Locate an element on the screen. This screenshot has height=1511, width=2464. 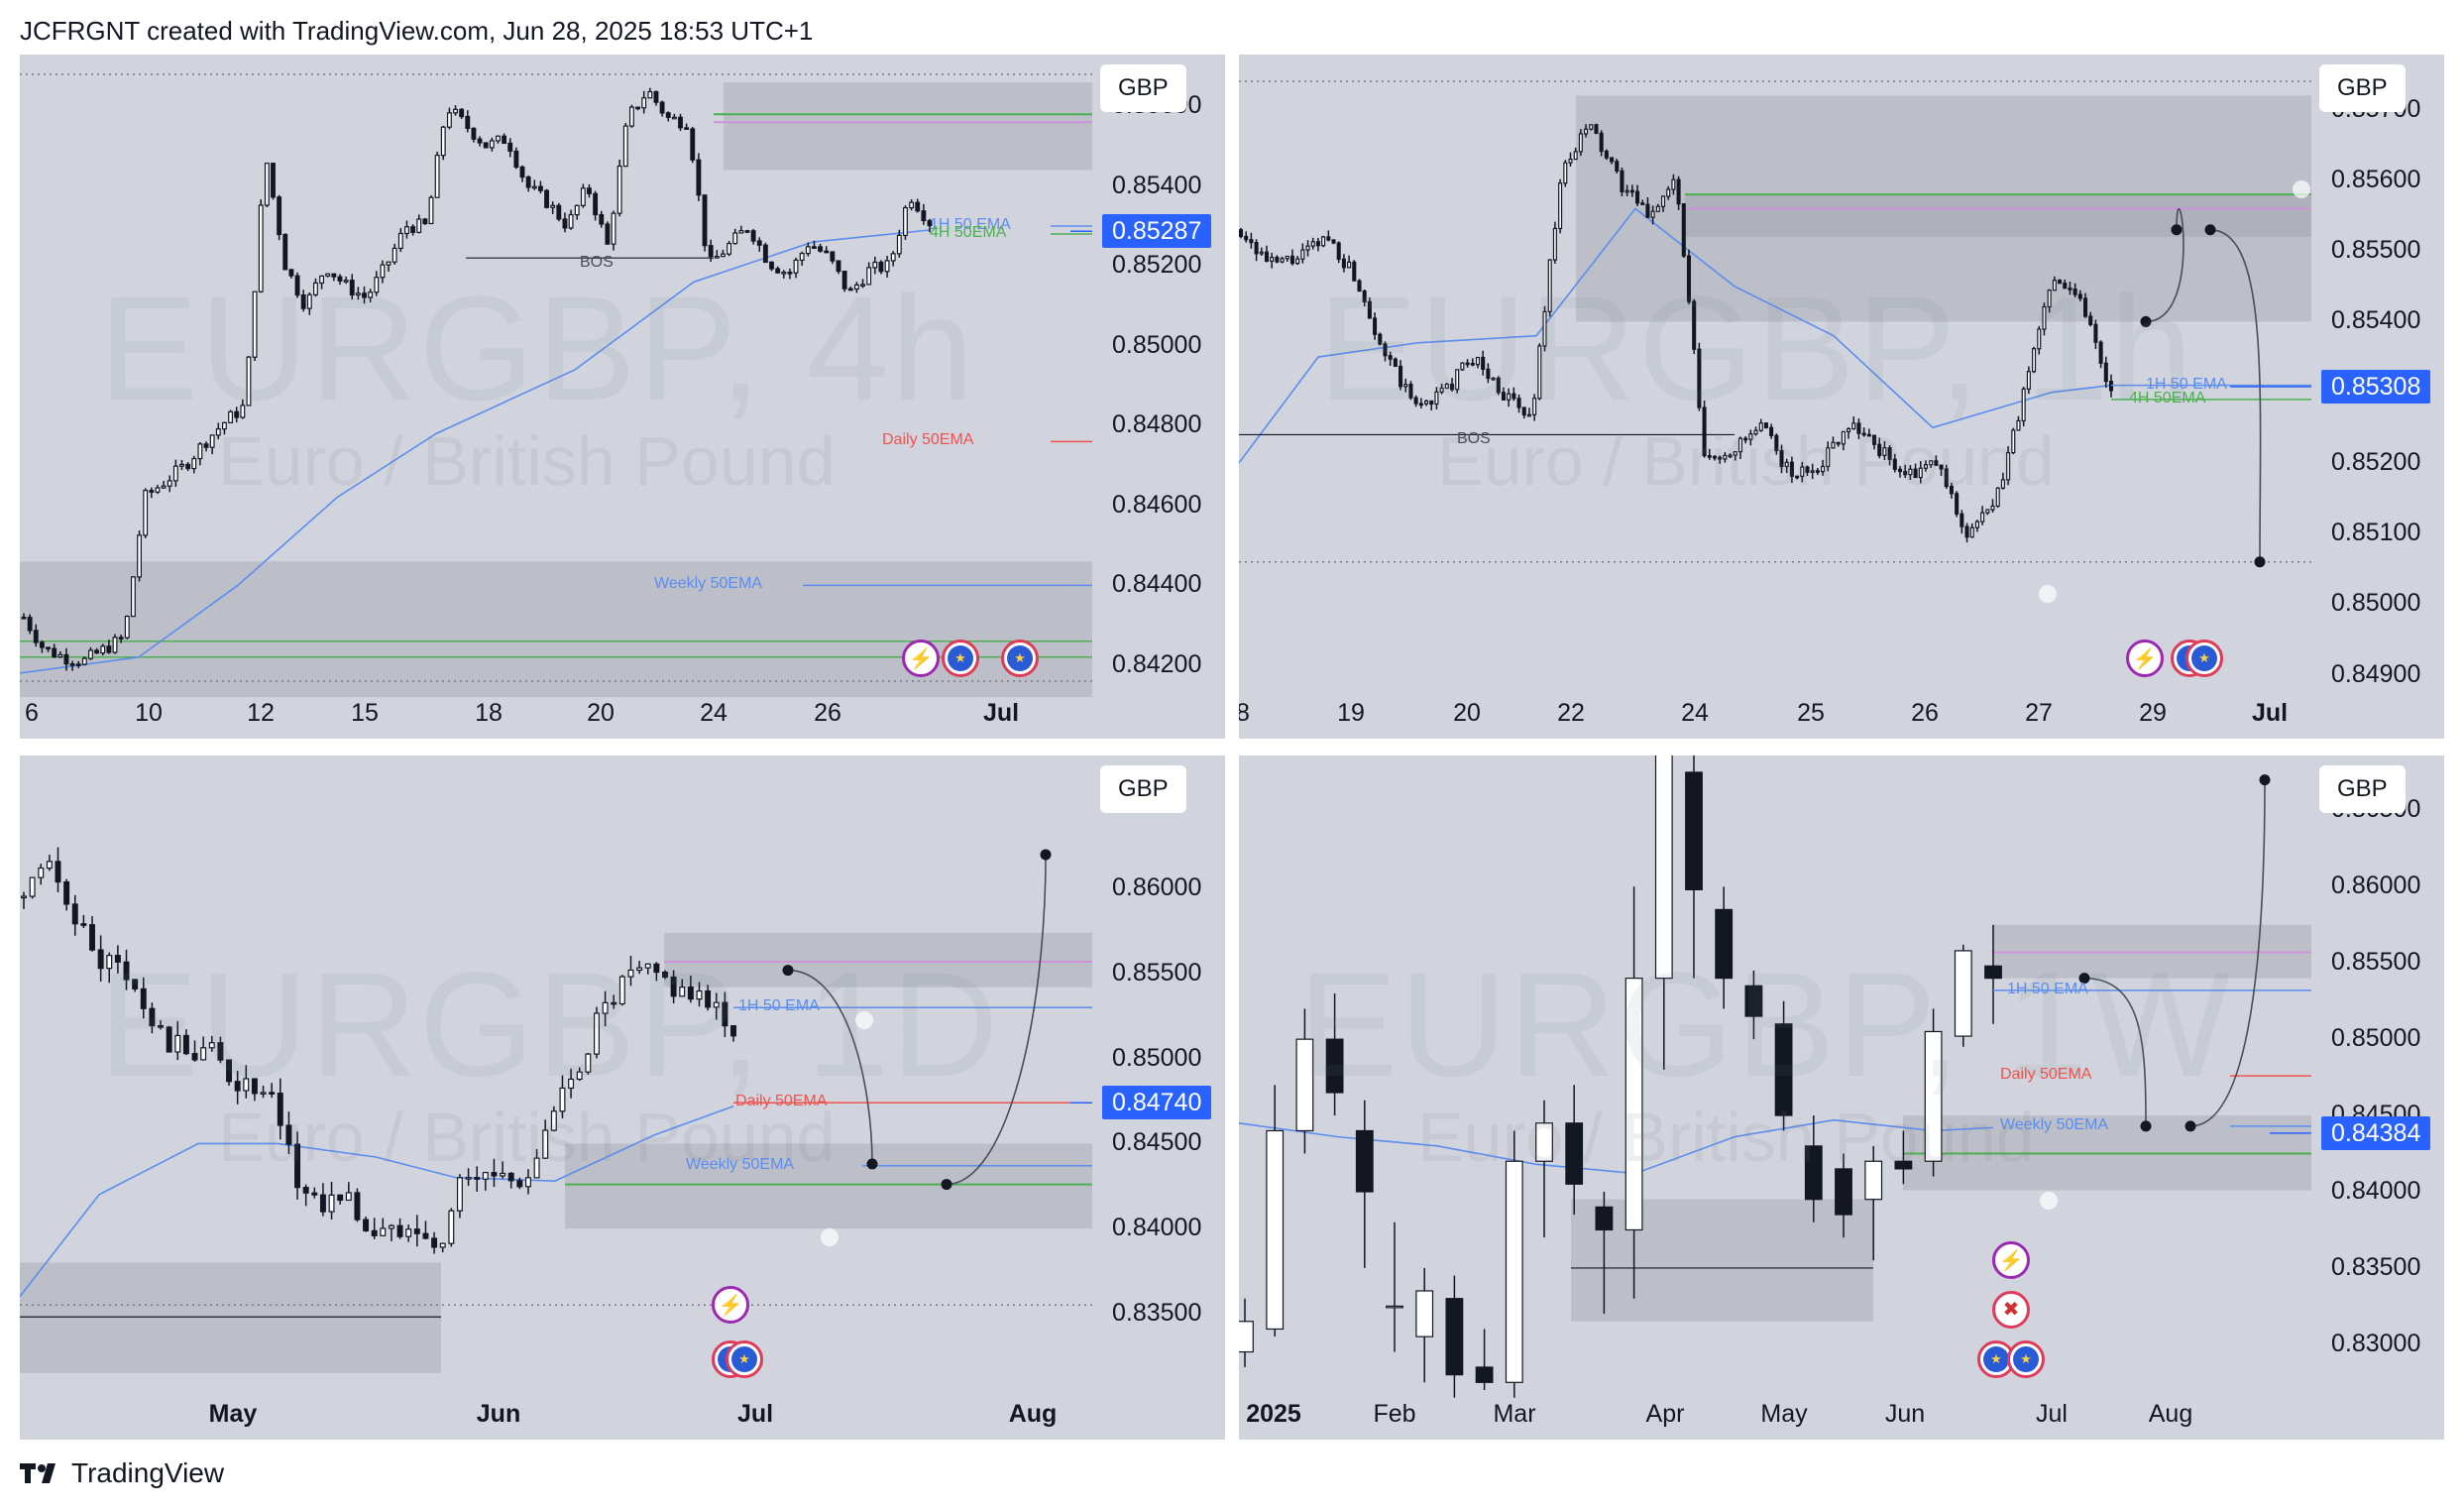
watermark-symbol: EURGBP, 1W is located at coordinates (1765, 1024).